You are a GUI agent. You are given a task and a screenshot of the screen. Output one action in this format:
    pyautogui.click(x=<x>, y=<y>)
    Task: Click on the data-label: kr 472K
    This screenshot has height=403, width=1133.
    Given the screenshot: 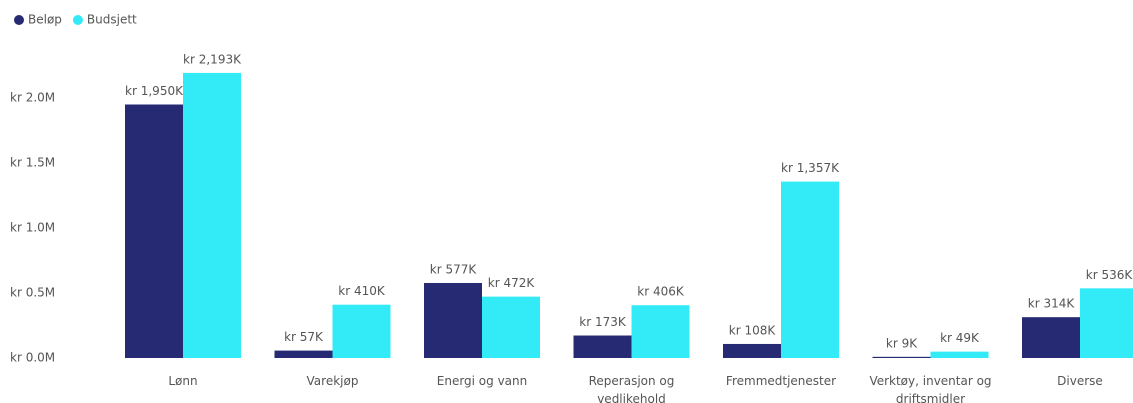 What is the action you would take?
    pyautogui.click(x=512, y=283)
    